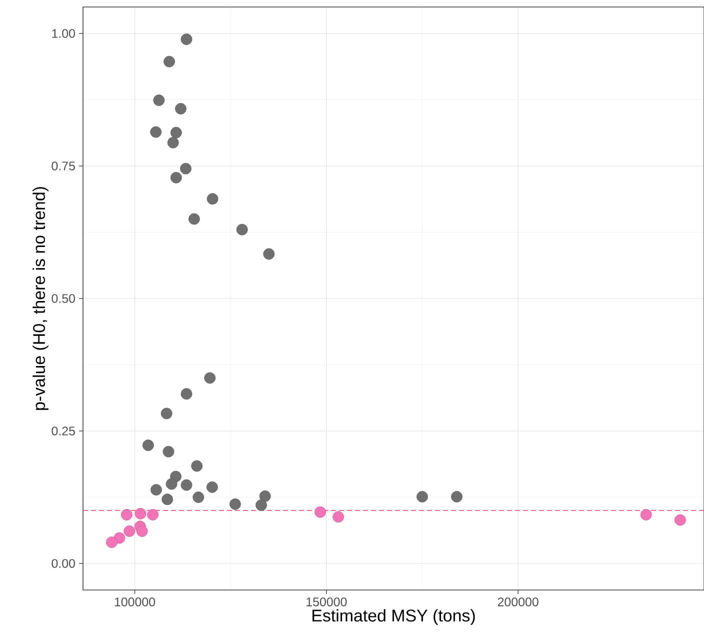 Image resolution: width=704 pixels, height=642 pixels. I want to click on x-tick-label: 150000, so click(326, 602).